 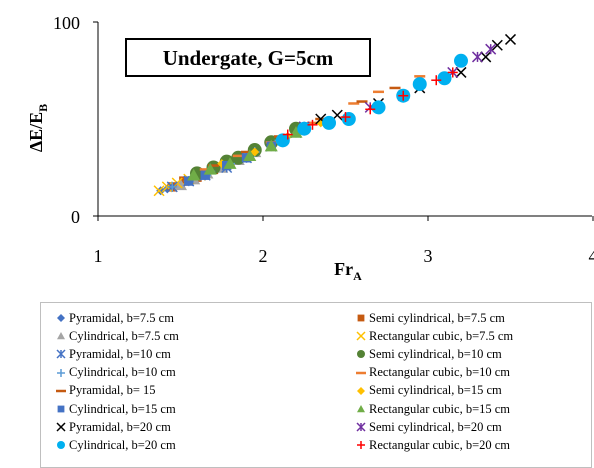 What do you see at coordinates (98, 256) in the screenshot?
I see `x-tick-label: 1` at bounding box center [98, 256].